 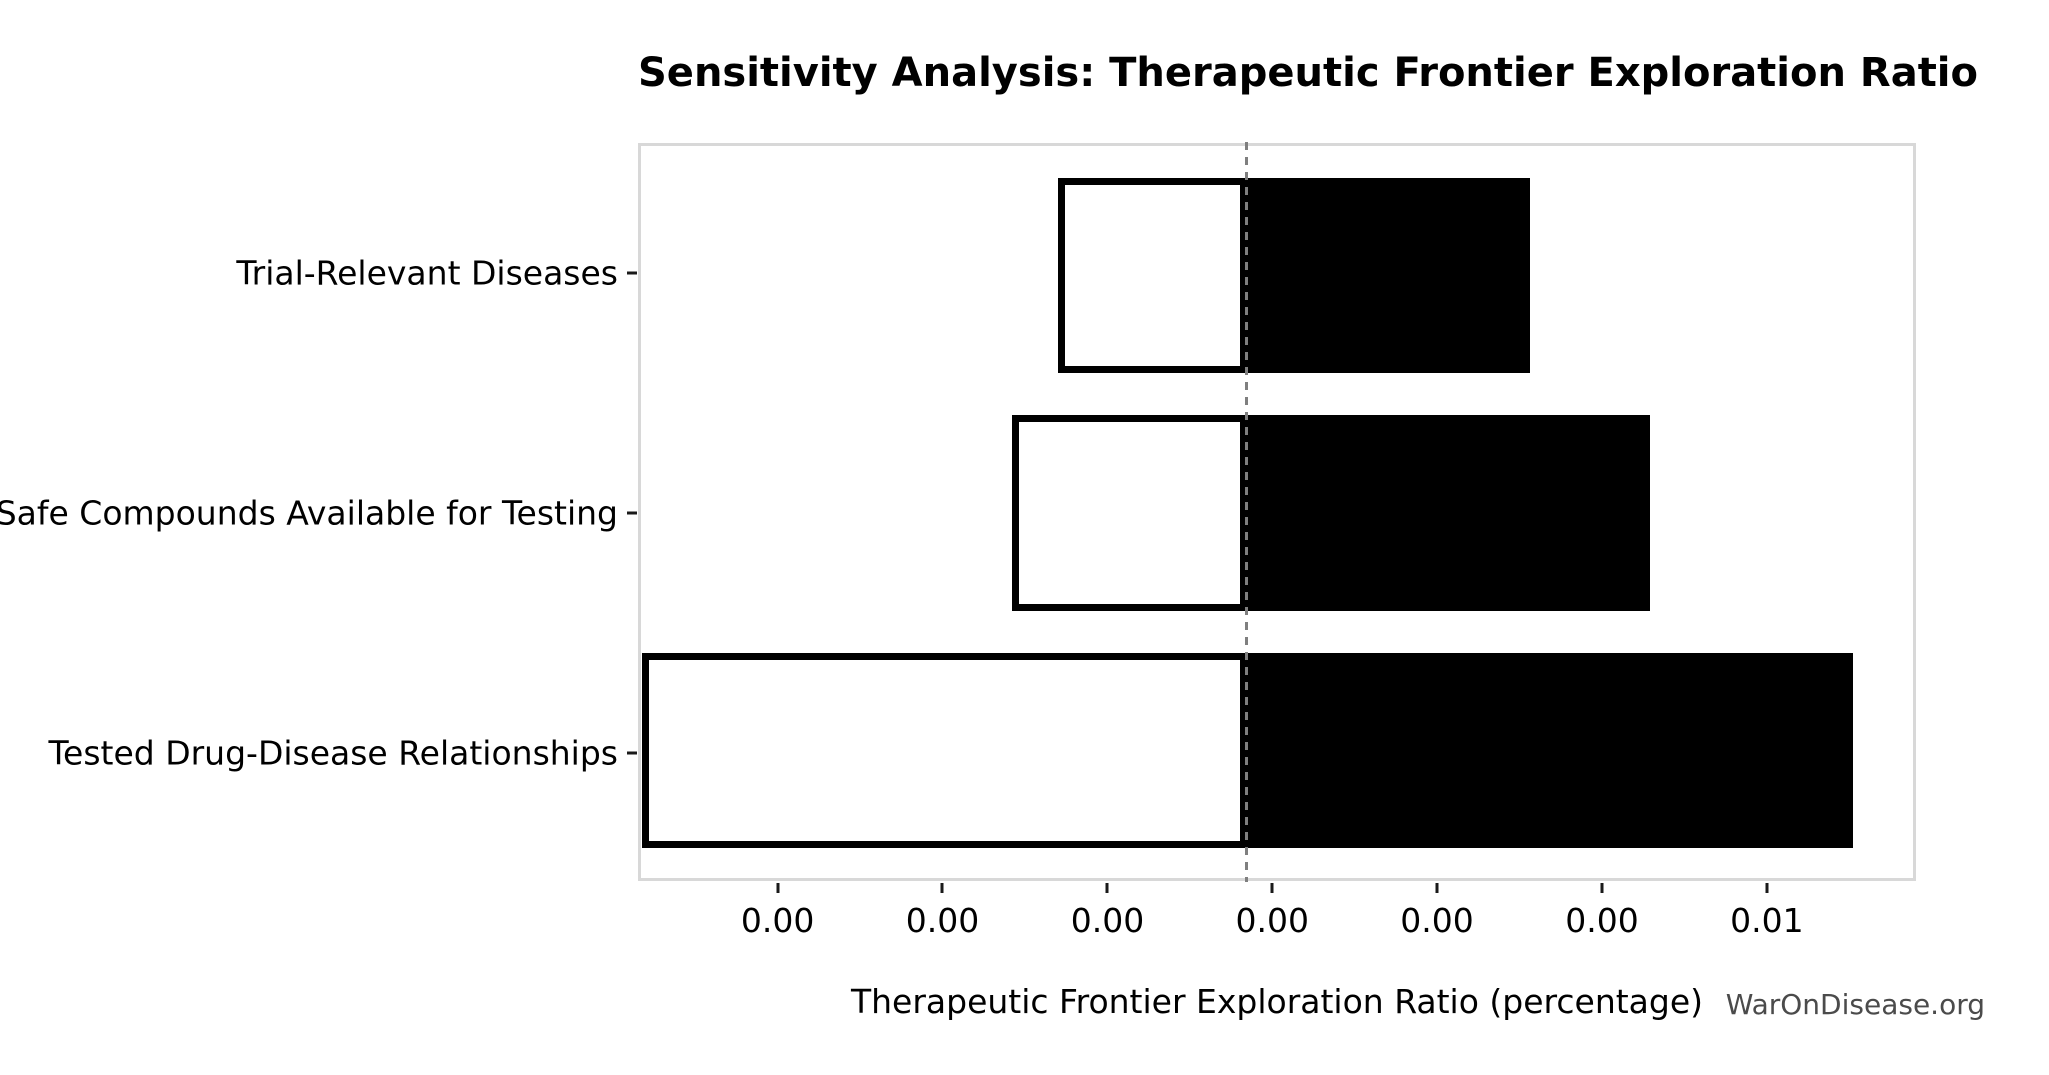 I want to click on x-tick-label: 0.01, so click(x=1767, y=920).